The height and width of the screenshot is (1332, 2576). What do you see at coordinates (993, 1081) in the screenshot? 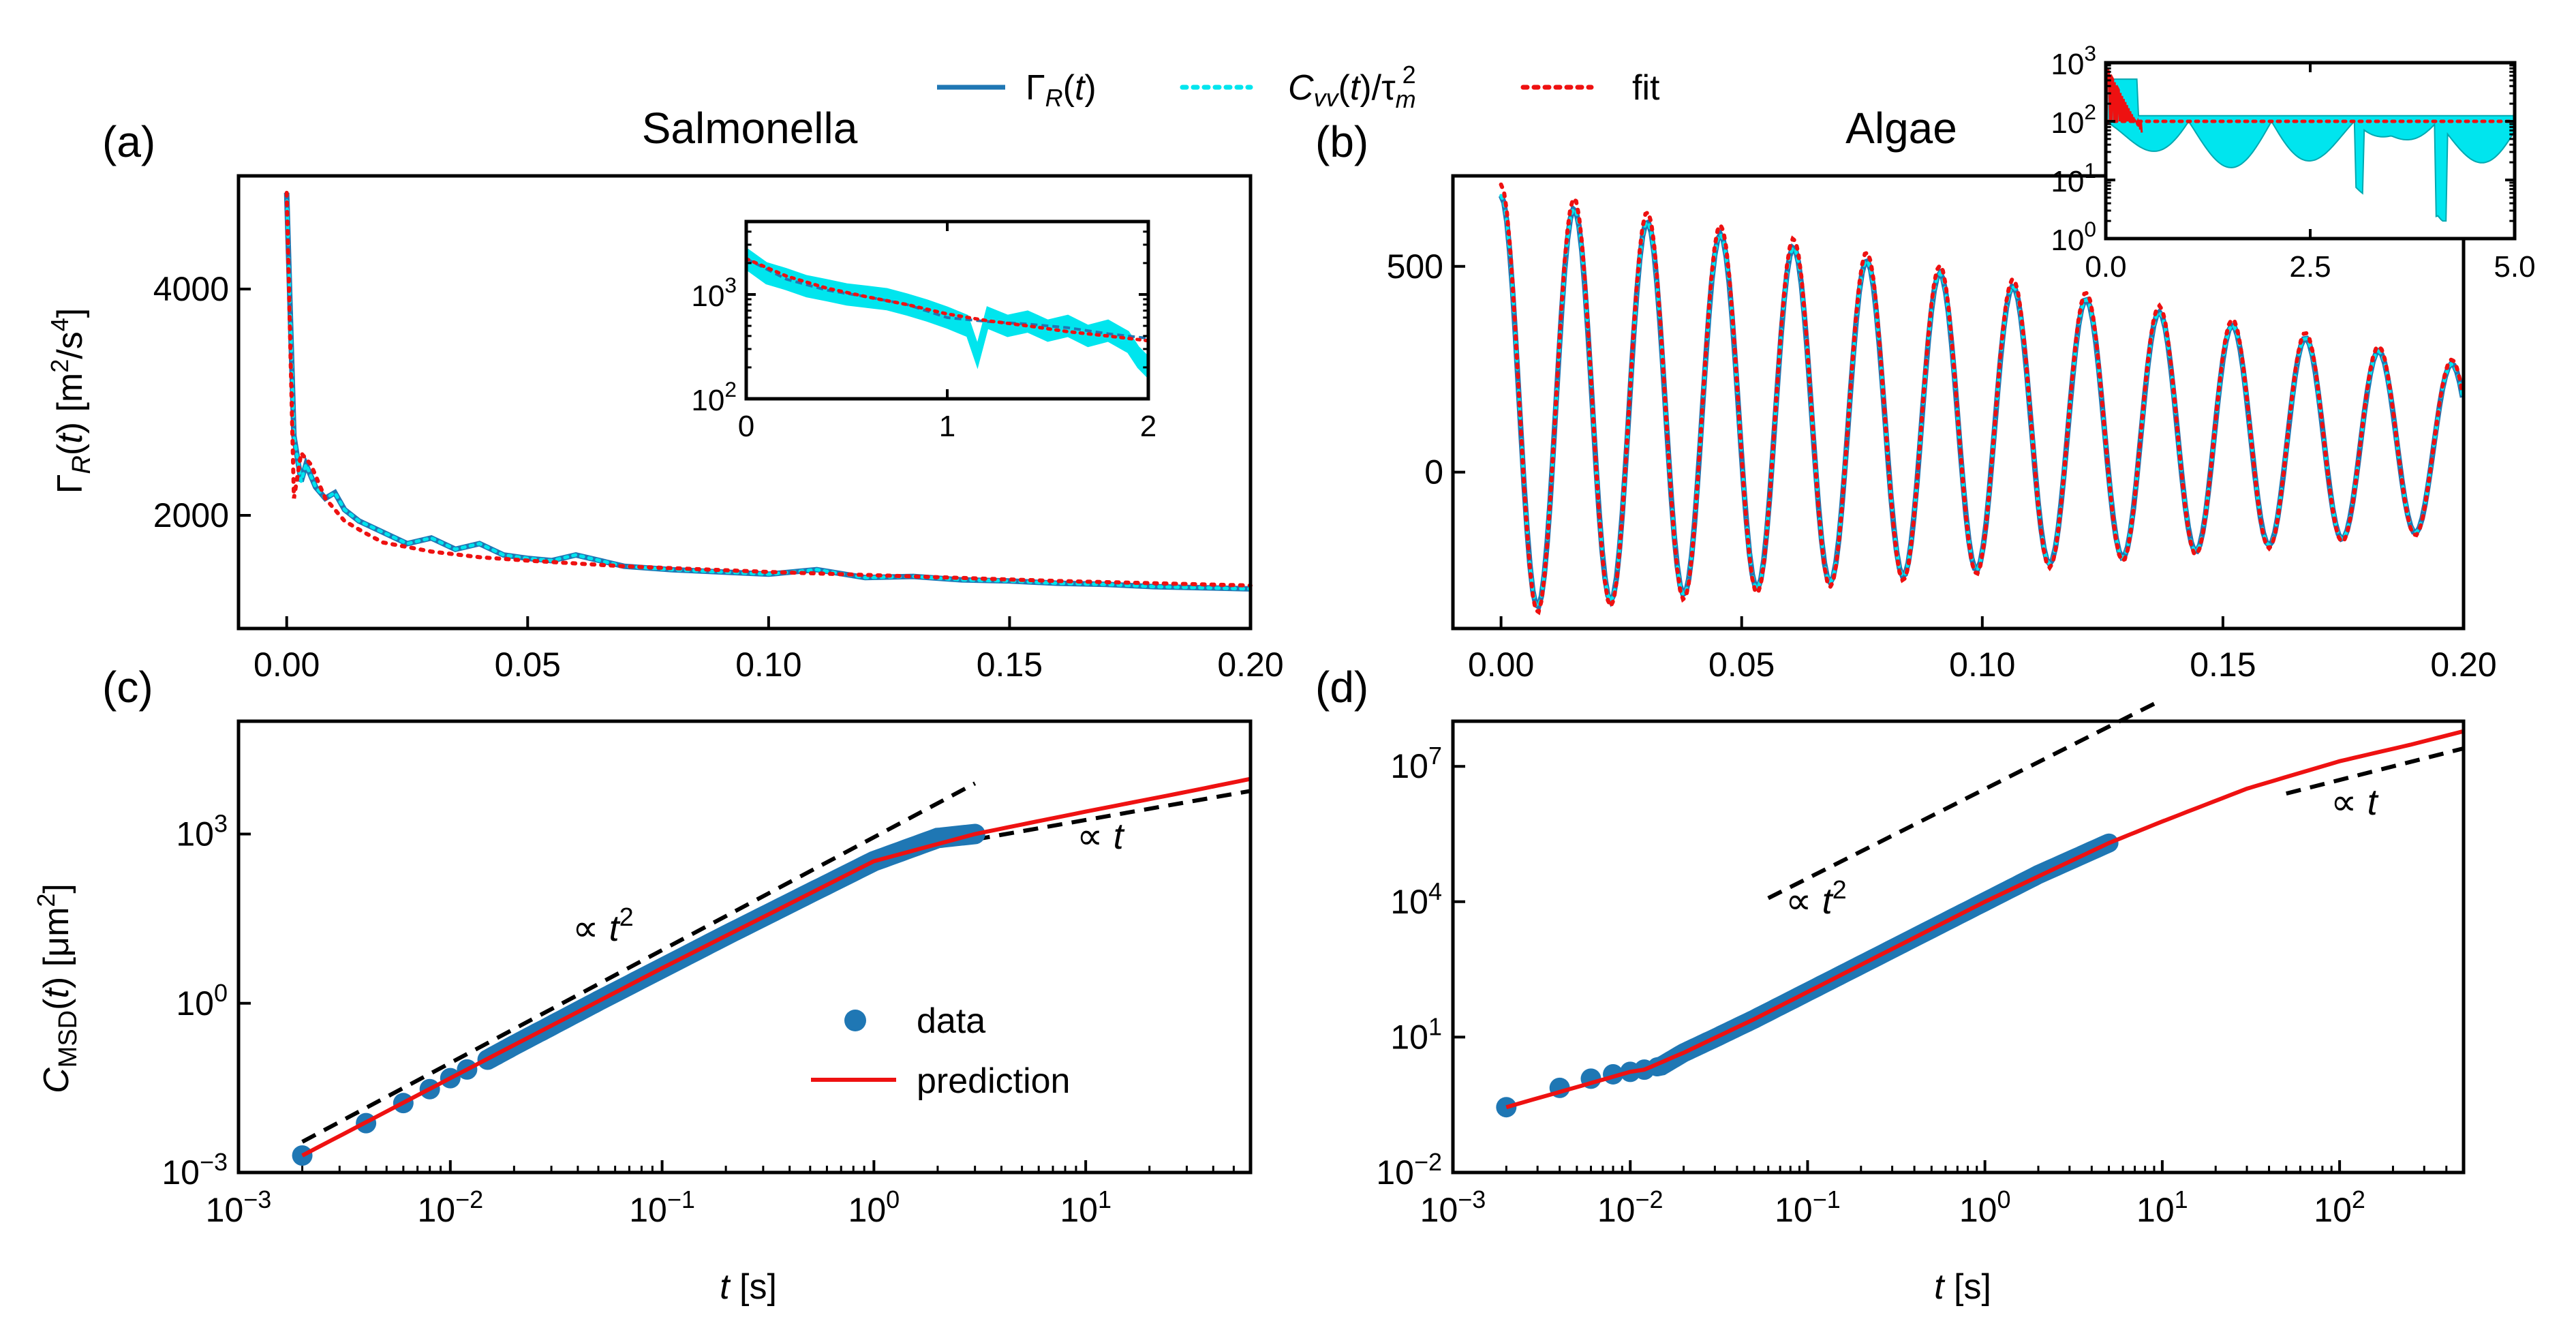
I see `legend-label-prediction: prediction` at bounding box center [993, 1081].